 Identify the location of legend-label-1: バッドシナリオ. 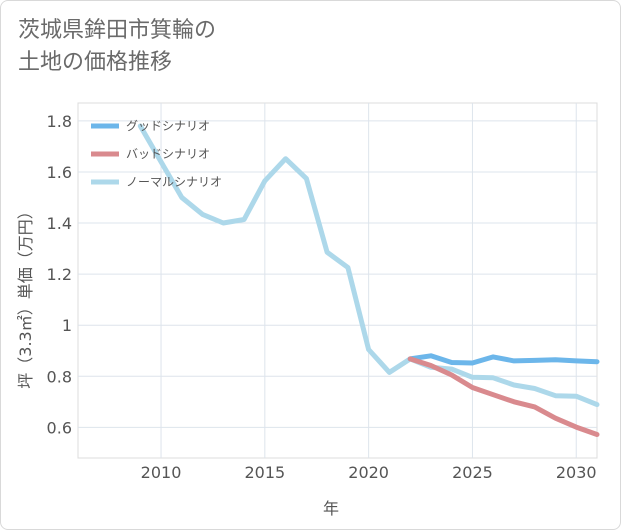
(168, 154).